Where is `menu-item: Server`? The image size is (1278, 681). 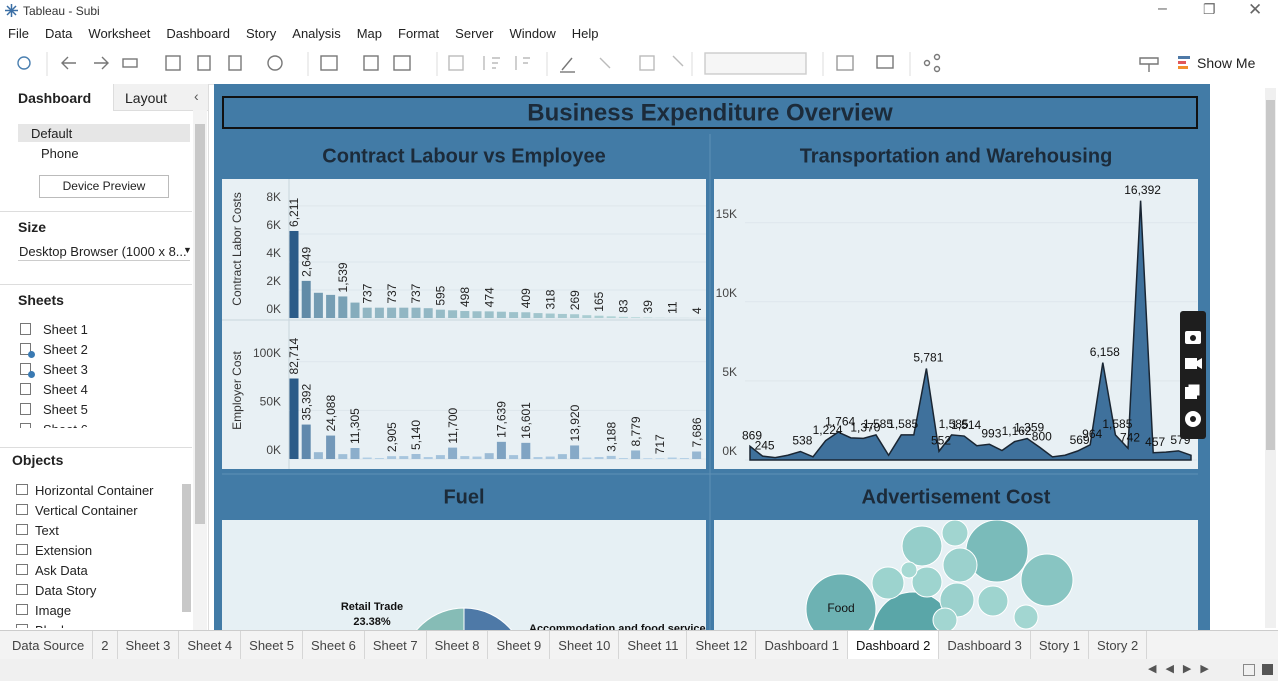
menu-item: Server is located at coordinates (474, 33).